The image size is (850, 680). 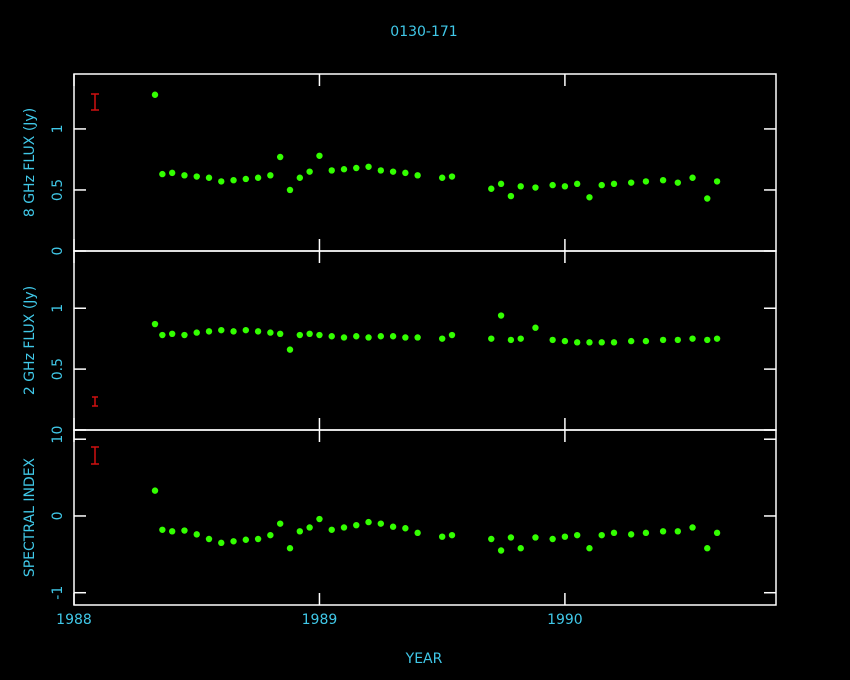 I want to click on y-axis-label: SPECTRAL INDEX, so click(x=30, y=517).